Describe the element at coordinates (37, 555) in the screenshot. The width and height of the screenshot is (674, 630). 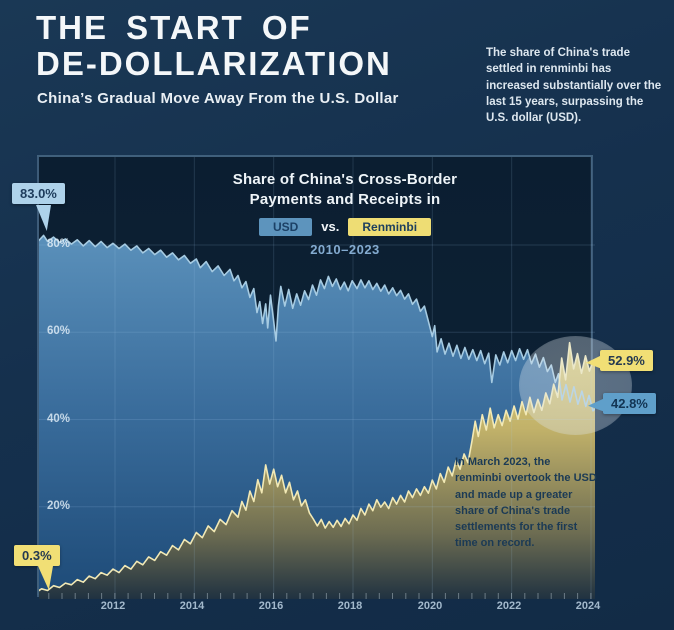
I see `callout-renminbi-start: 0.3%` at that location.